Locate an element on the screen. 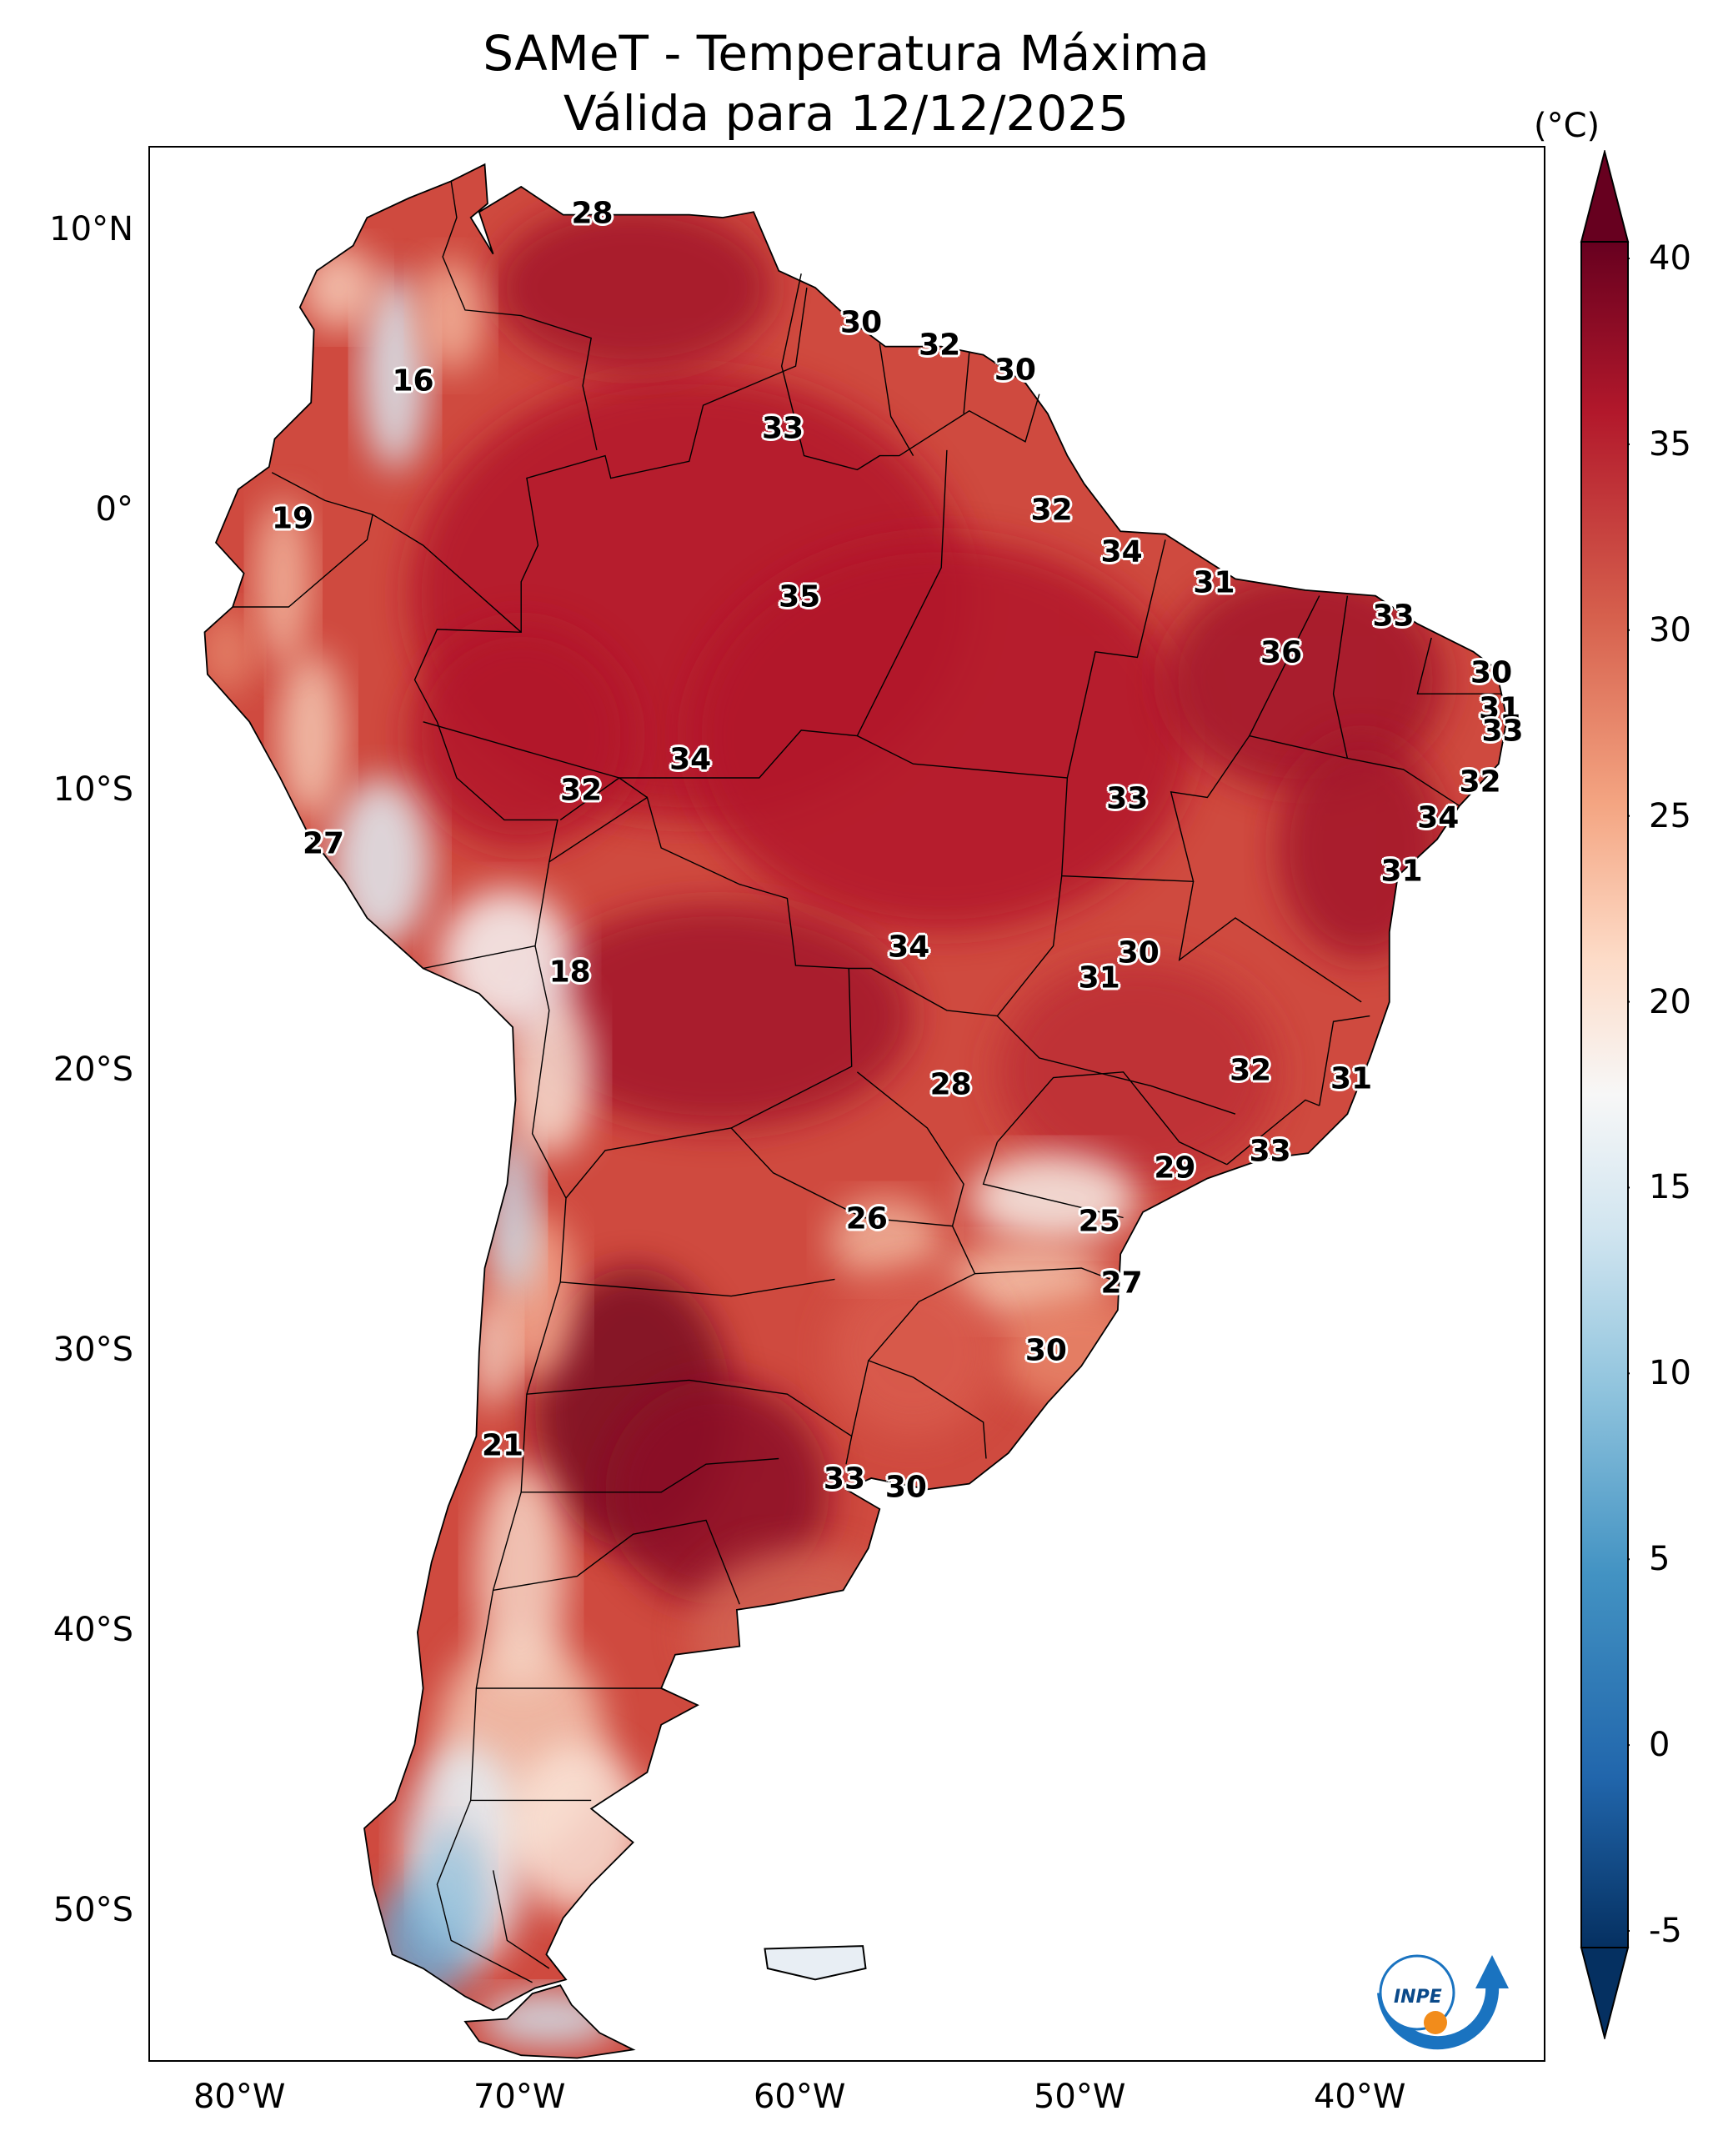 The width and height of the screenshot is (1723, 2156). latitude-tick: 20°S is located at coordinates (93, 1069).